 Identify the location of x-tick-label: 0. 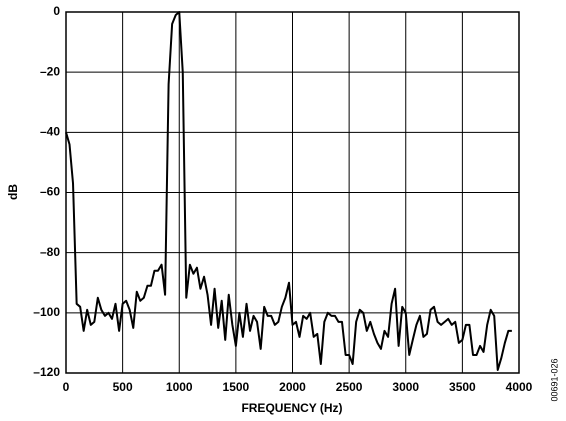
(66, 387).